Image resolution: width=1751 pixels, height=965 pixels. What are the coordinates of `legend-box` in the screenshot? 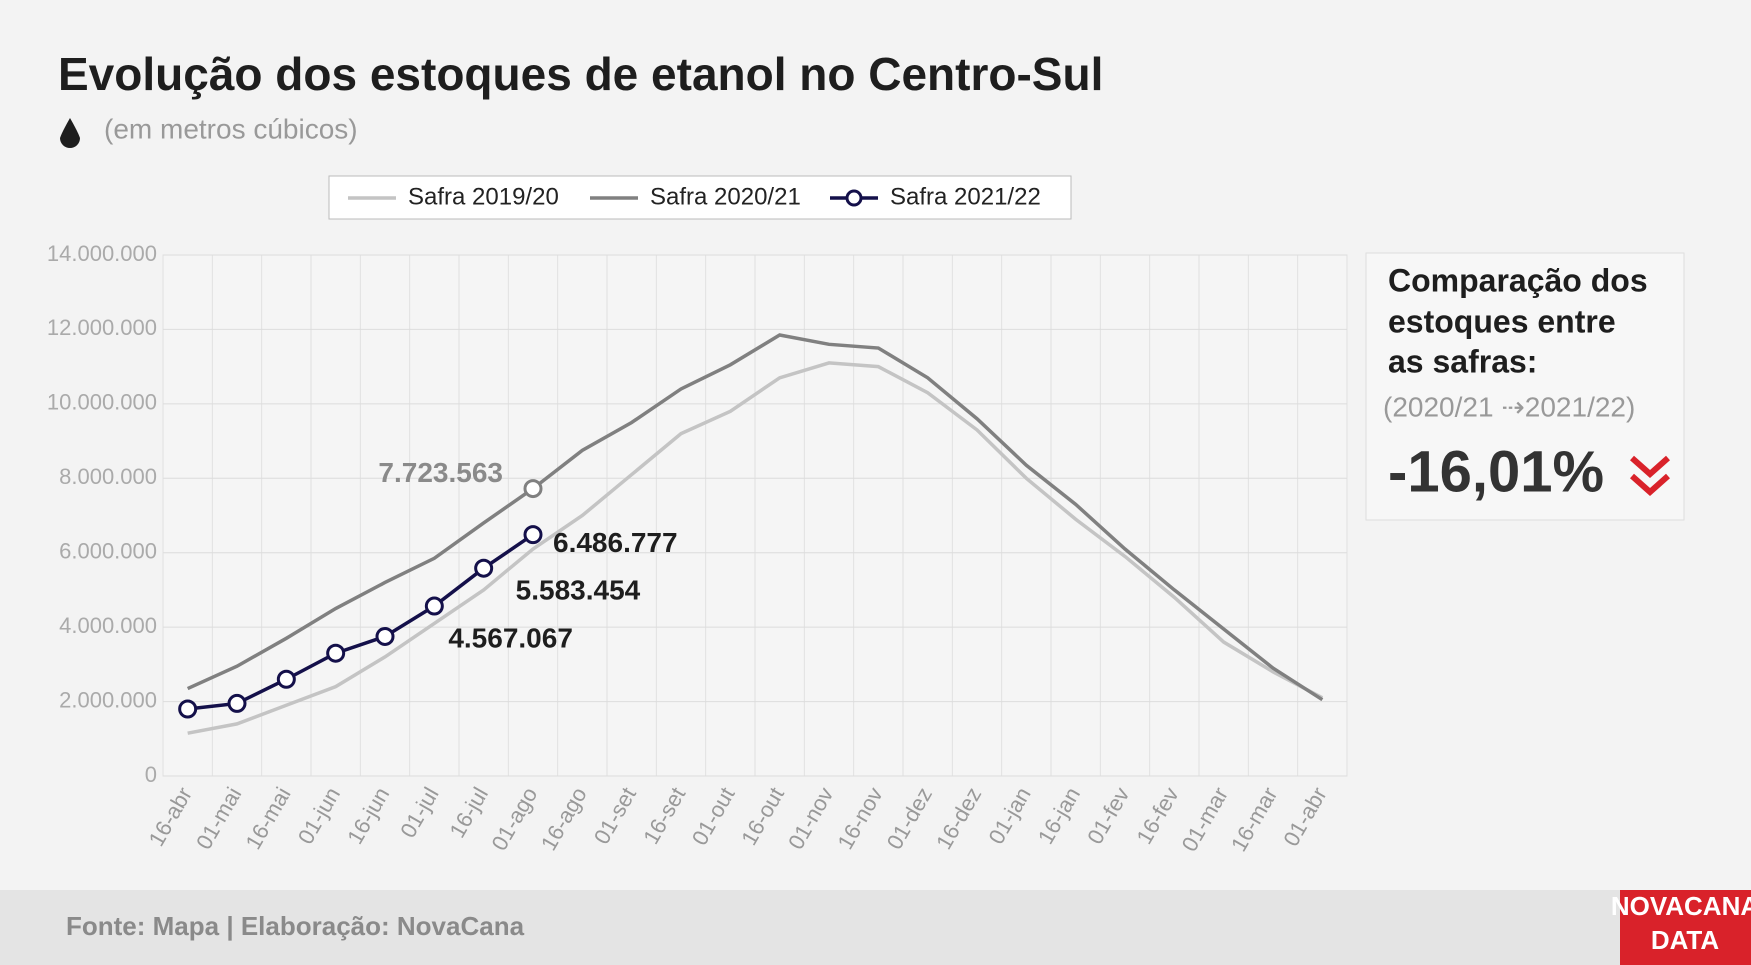 It's located at (700, 197).